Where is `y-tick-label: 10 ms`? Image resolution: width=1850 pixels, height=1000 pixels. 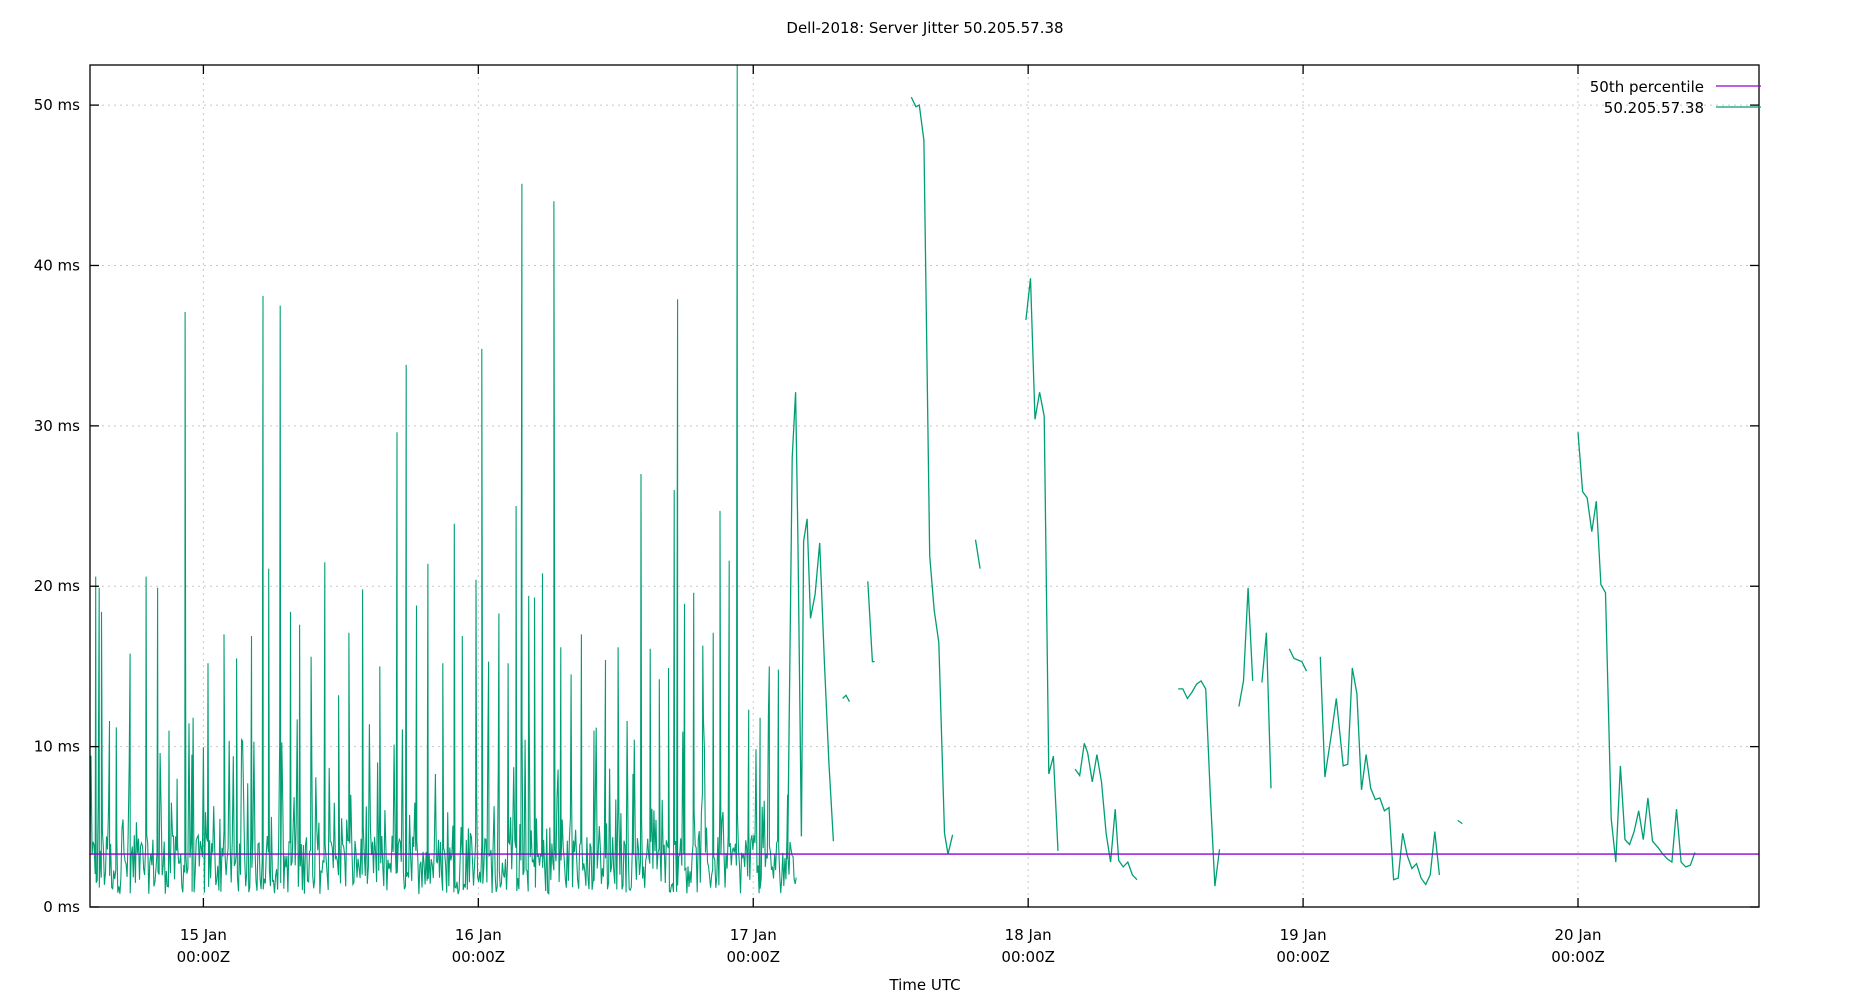
y-tick-label: 10 ms is located at coordinates (57, 747).